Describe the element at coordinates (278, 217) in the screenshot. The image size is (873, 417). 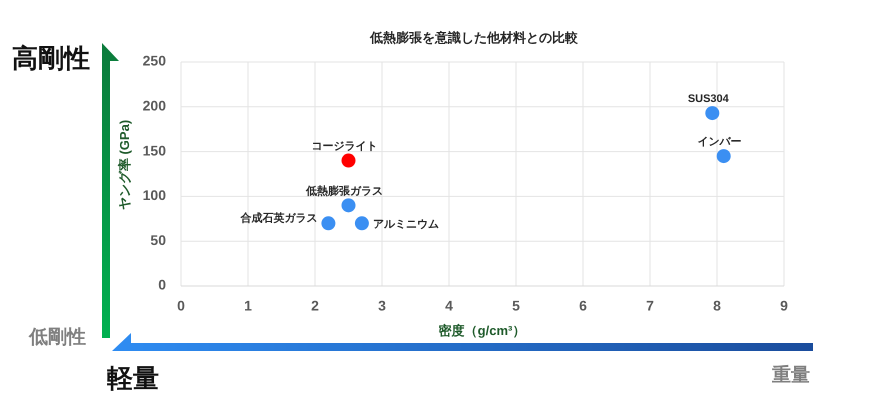
I see `series-label: 合成石英ガラス` at that location.